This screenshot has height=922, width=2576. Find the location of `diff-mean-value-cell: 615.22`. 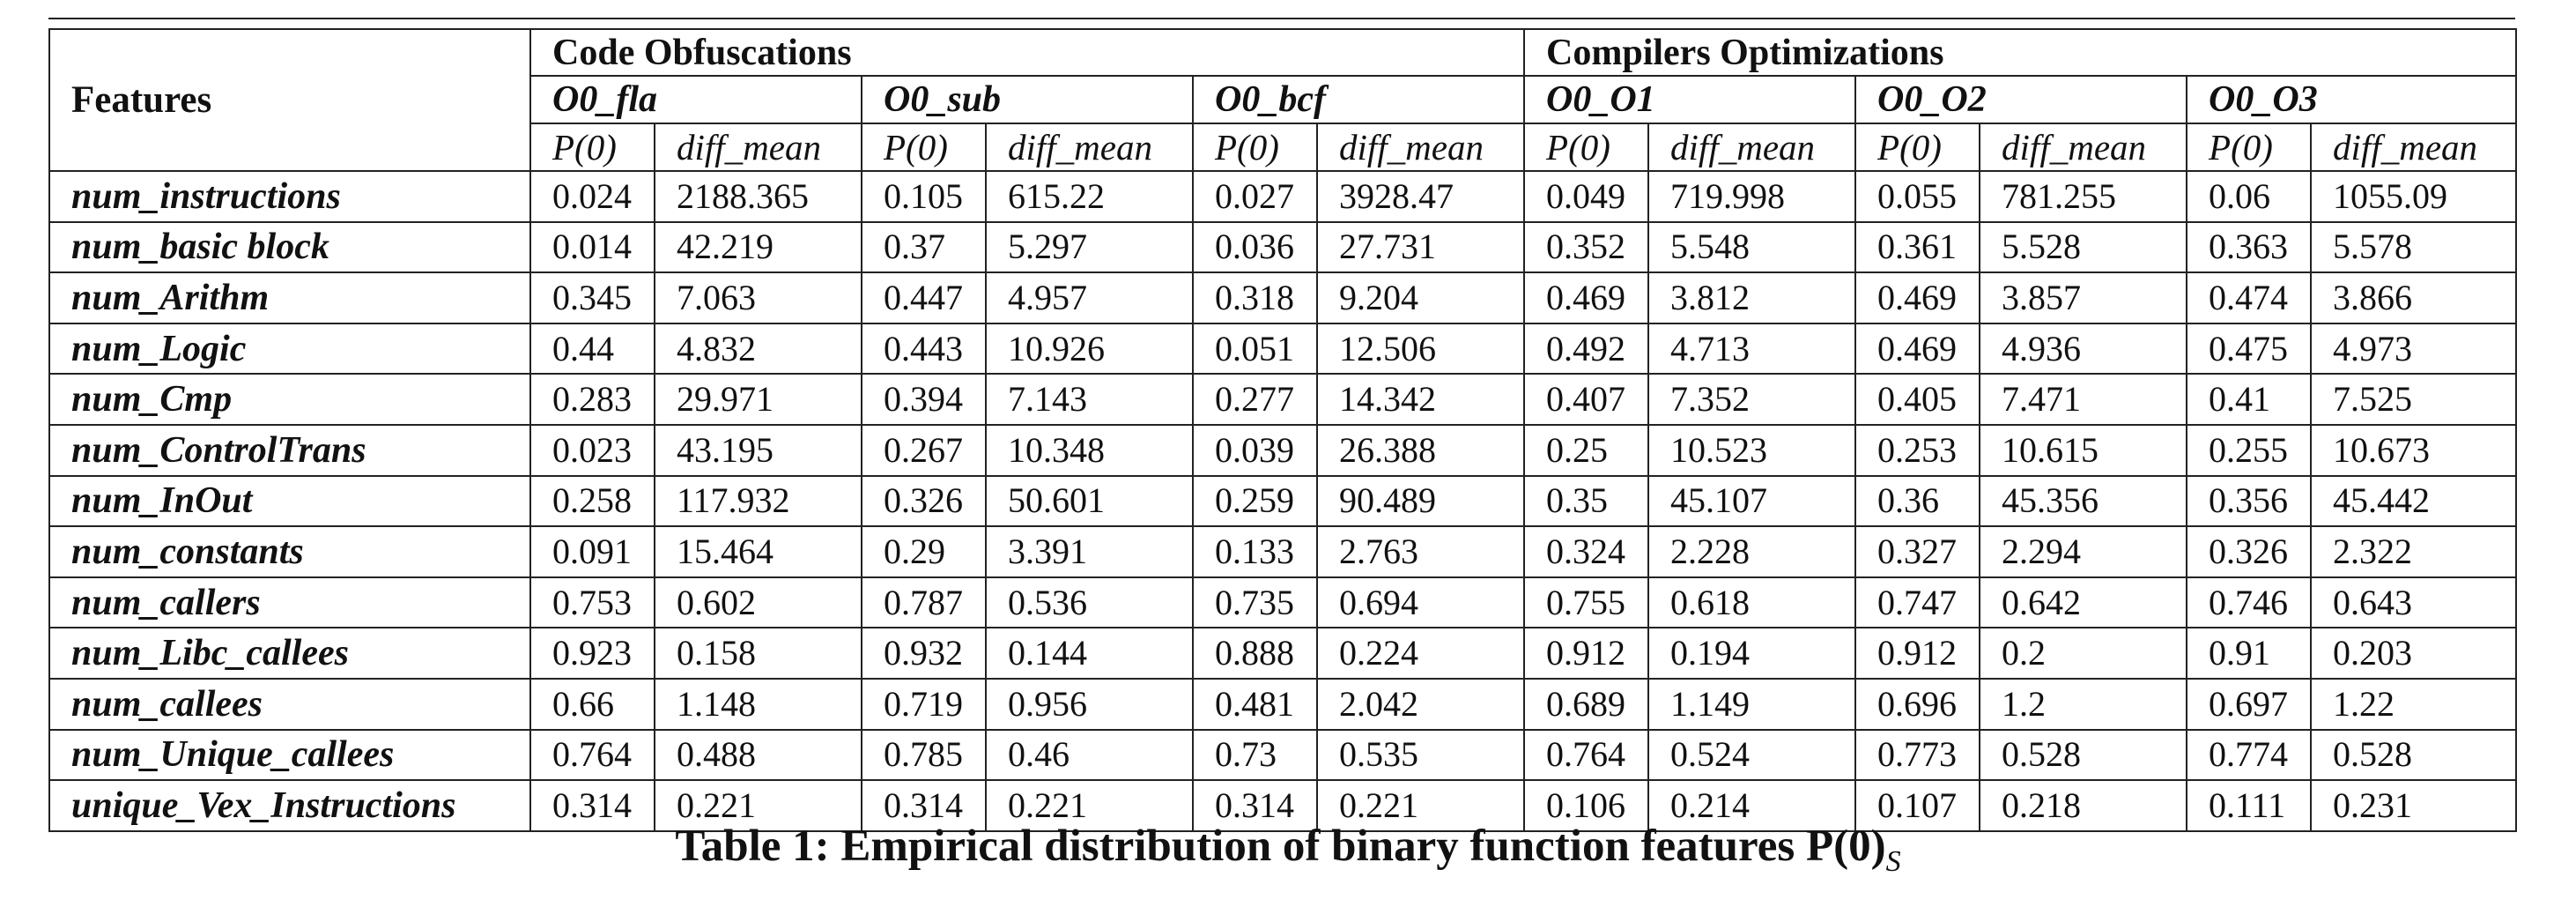

diff-mean-value-cell: 615.22 is located at coordinates (1090, 197).